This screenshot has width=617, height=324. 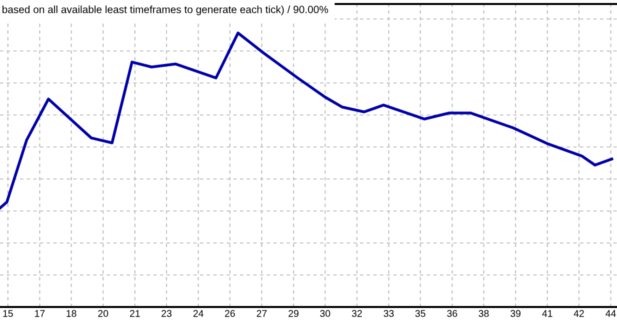 I want to click on x-tick-label: 44, so click(x=611, y=313).